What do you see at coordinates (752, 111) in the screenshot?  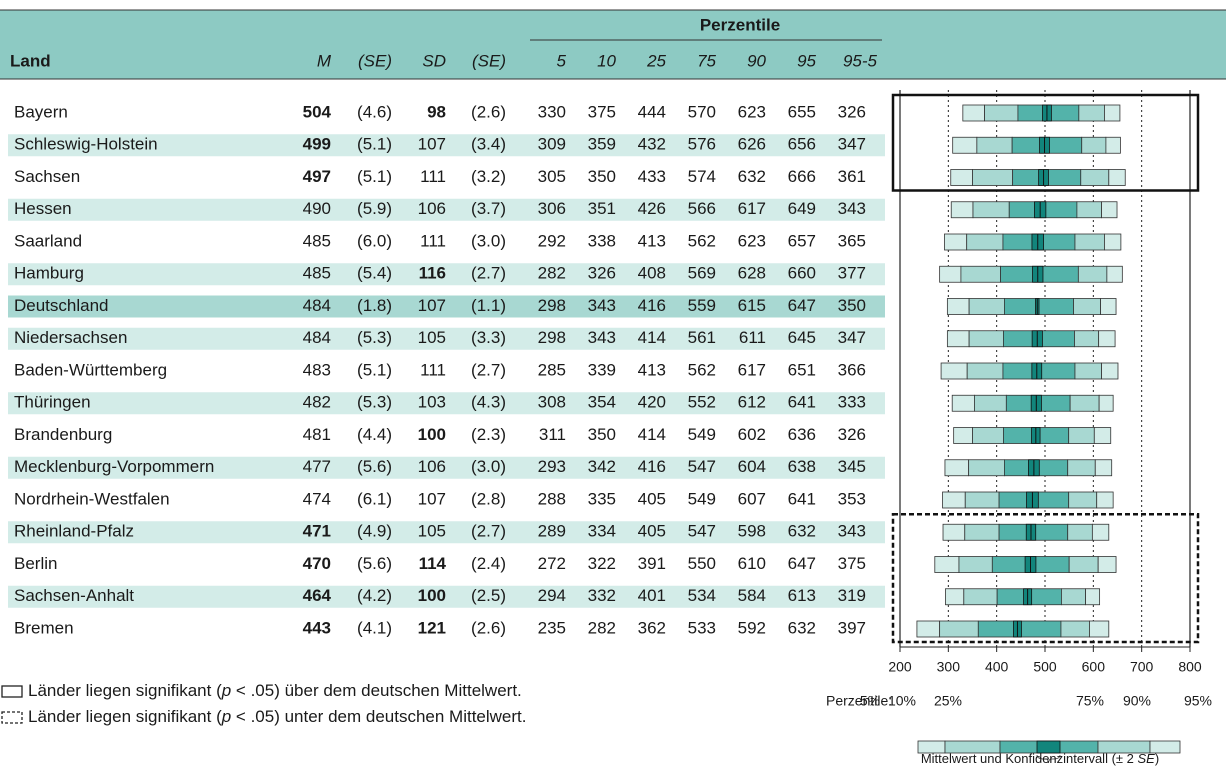 I see `percentile: 623` at bounding box center [752, 111].